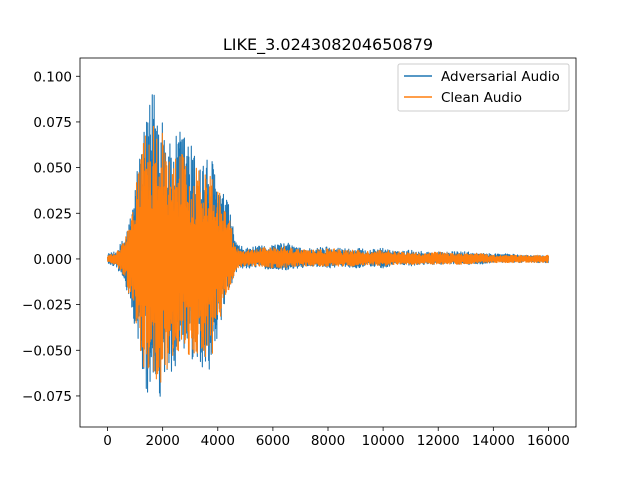 This screenshot has height=480, width=640. Describe the element at coordinates (52, 77) in the screenshot. I see `y-tick-label: 0.100` at that location.